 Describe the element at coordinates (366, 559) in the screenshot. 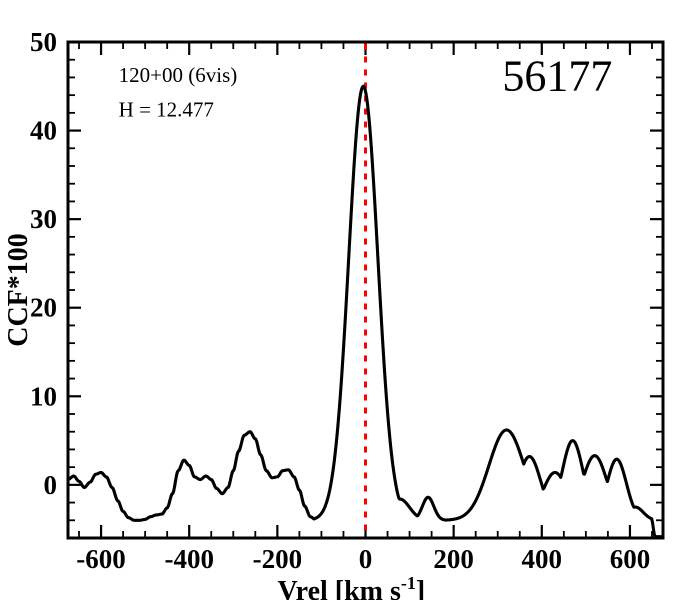

I see `x-tick-label: 0` at that location.